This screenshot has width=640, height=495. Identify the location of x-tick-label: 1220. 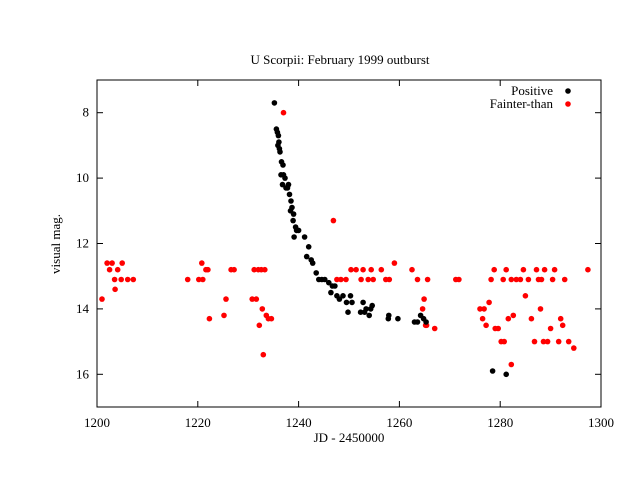
(198, 422).